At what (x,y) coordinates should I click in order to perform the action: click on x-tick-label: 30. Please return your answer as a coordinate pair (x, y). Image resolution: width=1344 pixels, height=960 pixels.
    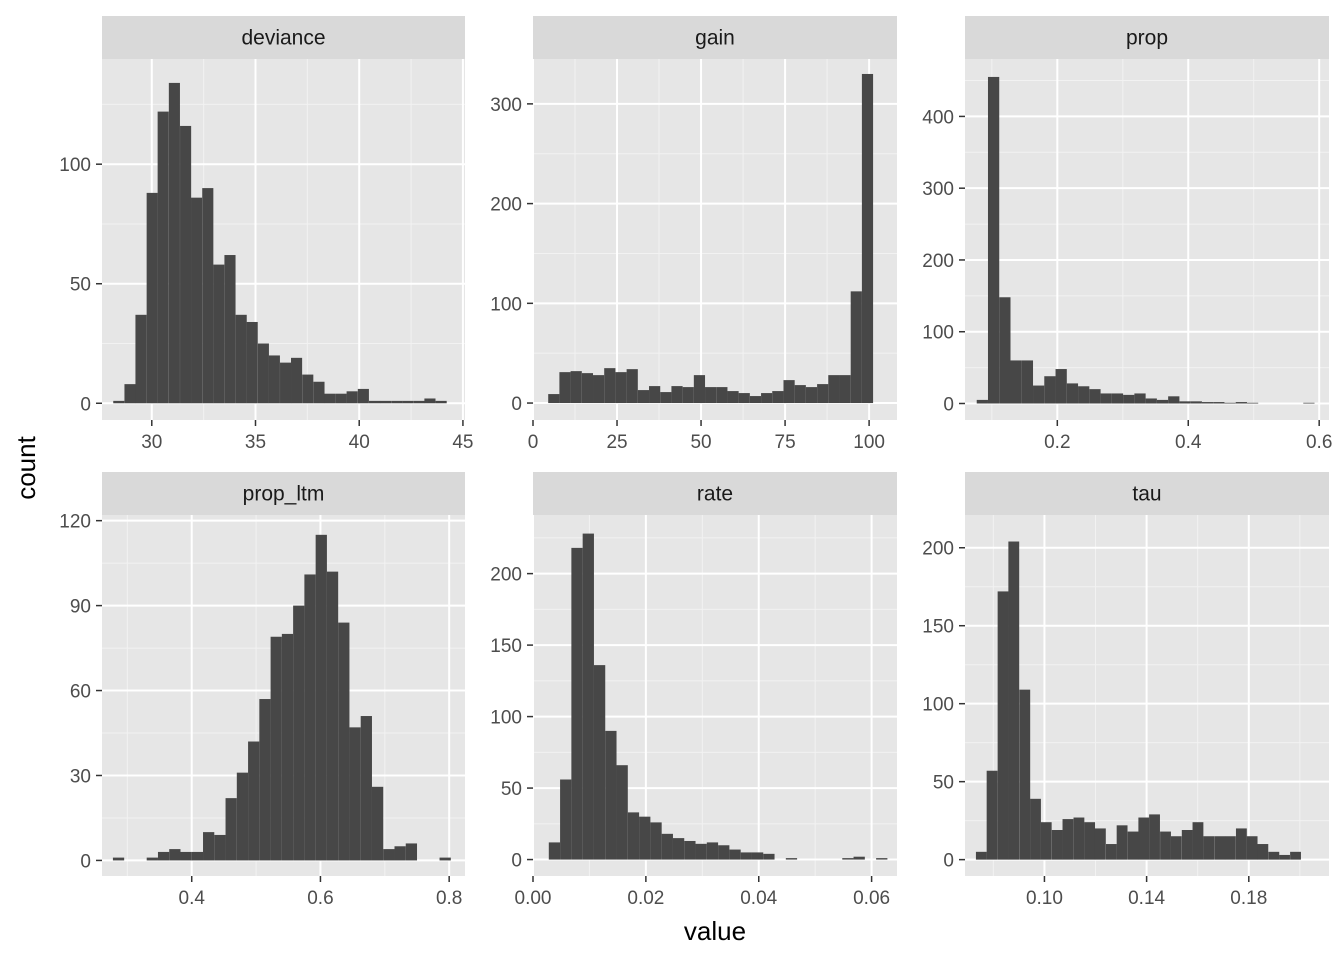
    Looking at the image, I should click on (151, 442).